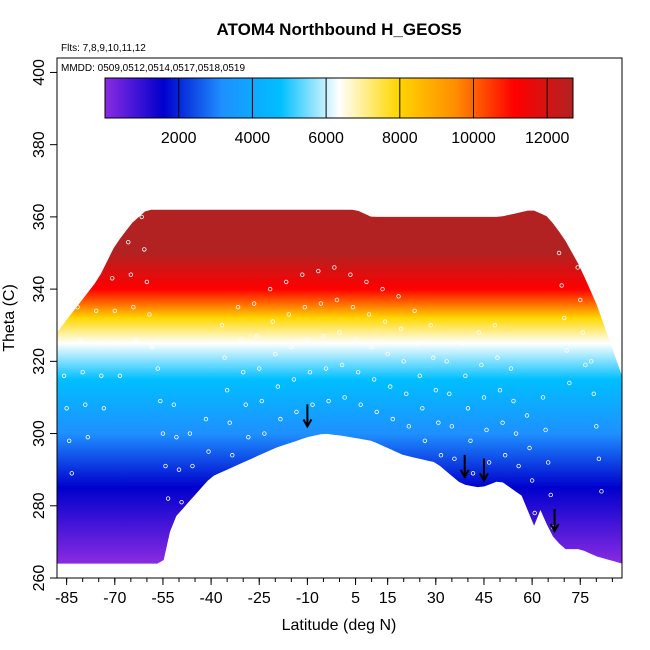  I want to click on y-tick-label: 400, so click(39, 72).